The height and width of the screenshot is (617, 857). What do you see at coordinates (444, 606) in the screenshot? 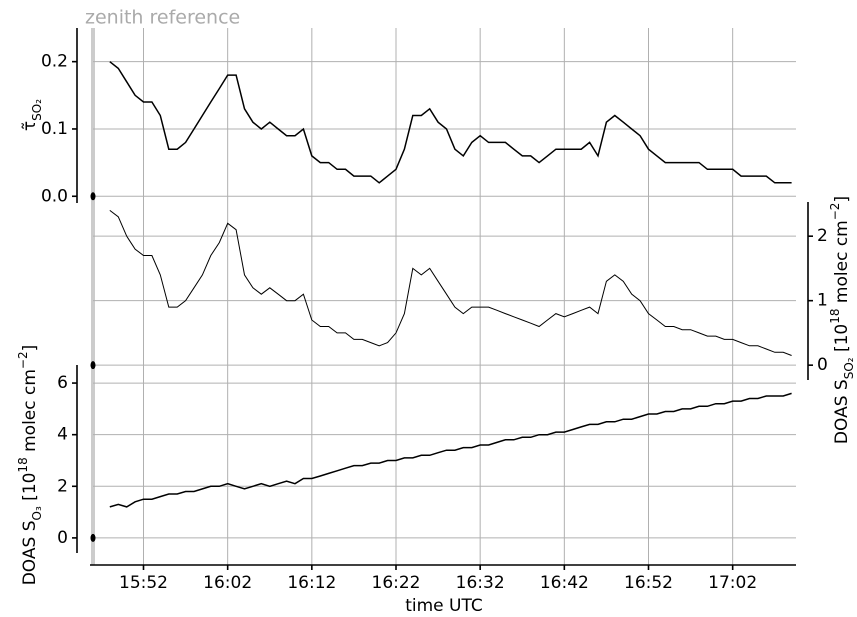
I see `x-axis-label: time UTC` at bounding box center [444, 606].